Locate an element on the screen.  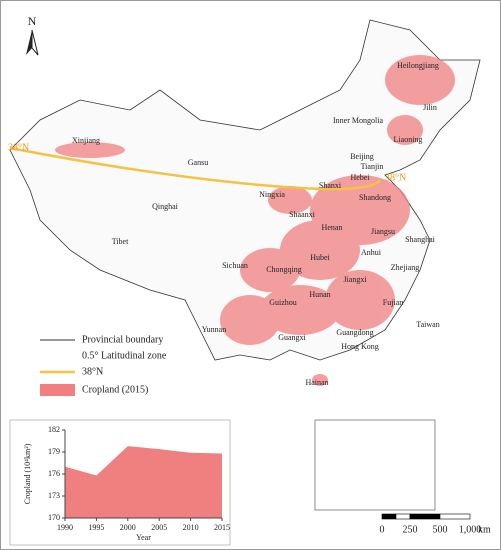
province-label: Hubei is located at coordinates (320, 257).